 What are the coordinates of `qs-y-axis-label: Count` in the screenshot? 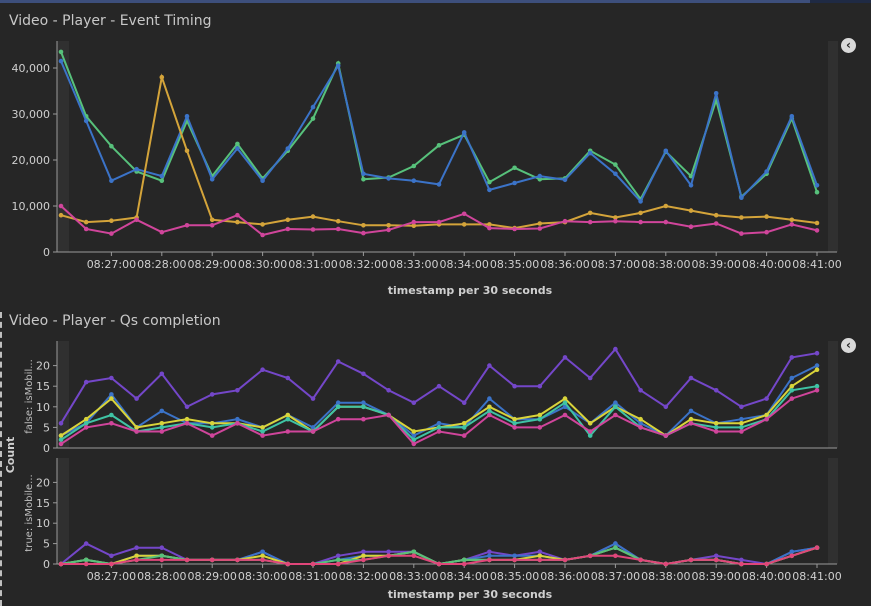 It's located at (10, 455).